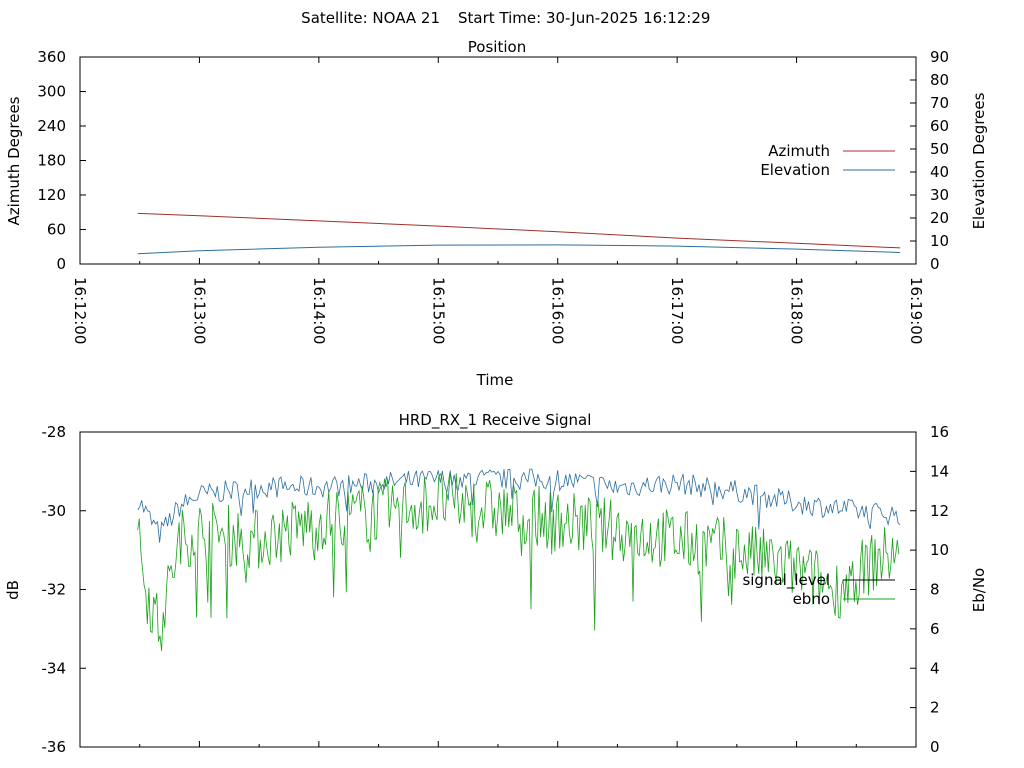  Describe the element at coordinates (935, 629) in the screenshot. I see `signal-right-tick-label: 6` at that location.